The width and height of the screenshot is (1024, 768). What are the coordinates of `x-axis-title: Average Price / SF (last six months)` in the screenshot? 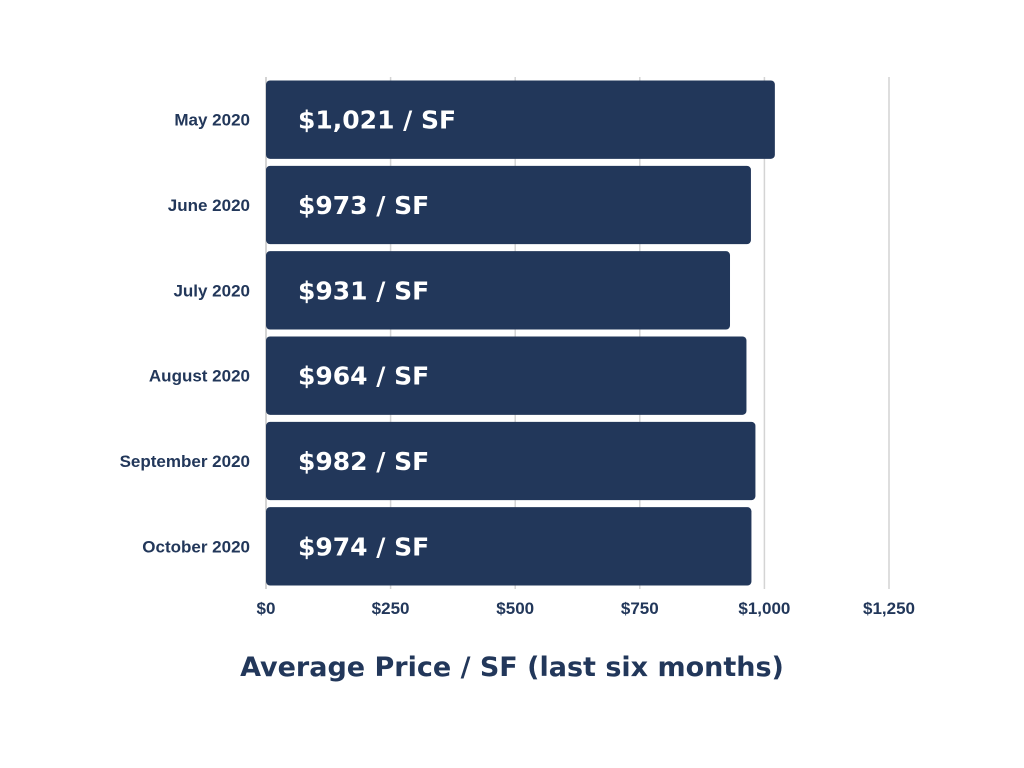 It's located at (512, 667).